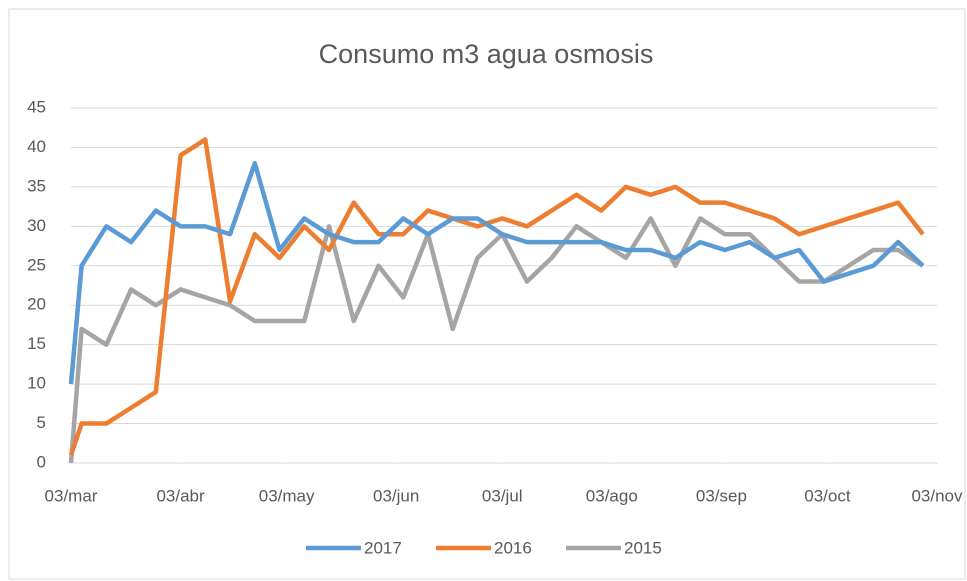 The height and width of the screenshot is (581, 967). What do you see at coordinates (36, 225) in the screenshot?
I see `y-tick-label: 30` at bounding box center [36, 225].